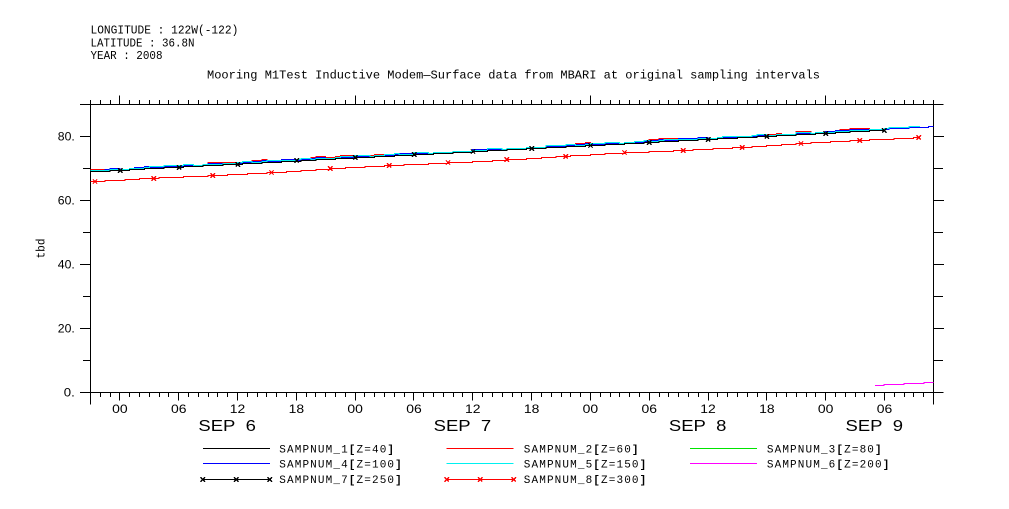 The width and height of the screenshot is (1009, 509). What do you see at coordinates (586, 481) in the screenshot?
I see `svg-text: SAMPNUM_8[Z=300]` at bounding box center [586, 481].